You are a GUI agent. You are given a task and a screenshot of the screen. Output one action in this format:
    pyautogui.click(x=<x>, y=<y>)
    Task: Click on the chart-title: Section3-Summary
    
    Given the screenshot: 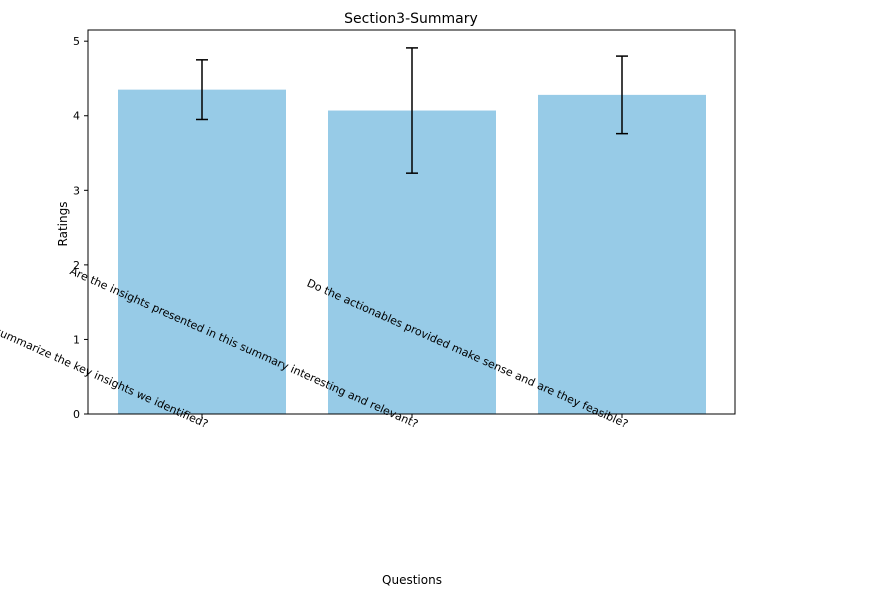 What is the action you would take?
    pyautogui.click(x=411, y=19)
    